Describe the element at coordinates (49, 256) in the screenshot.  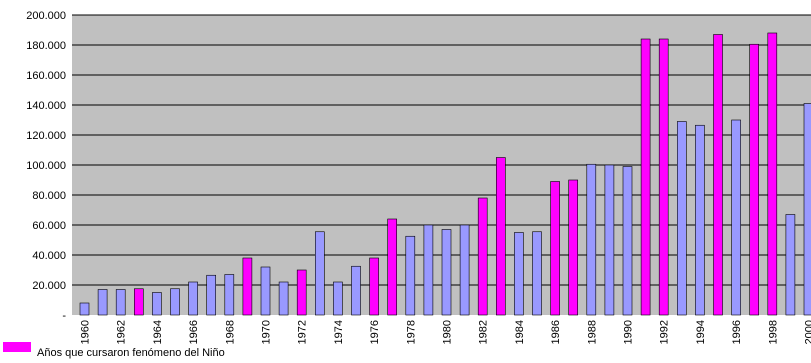
I see `y-tick-label: 40.000` at that location.